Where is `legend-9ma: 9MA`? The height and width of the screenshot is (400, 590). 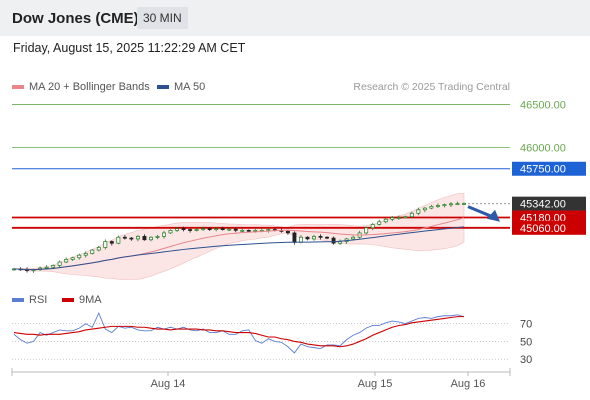 legend-9ma: 9MA is located at coordinates (82, 300).